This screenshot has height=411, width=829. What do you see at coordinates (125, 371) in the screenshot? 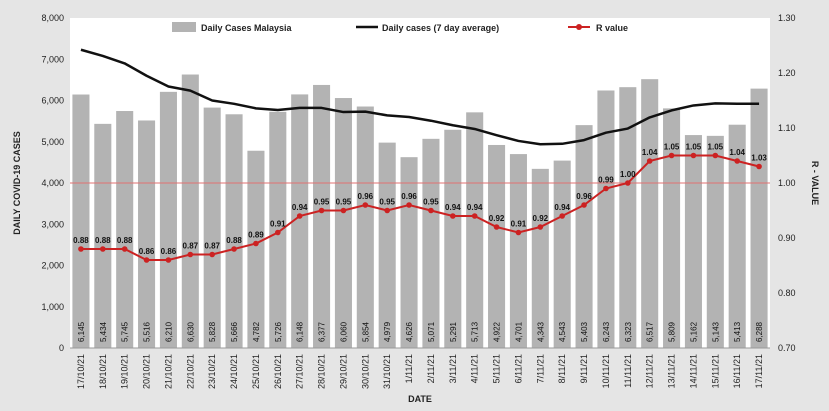
I see `x-axis-tick-label: 19/10/21` at bounding box center [125, 371].